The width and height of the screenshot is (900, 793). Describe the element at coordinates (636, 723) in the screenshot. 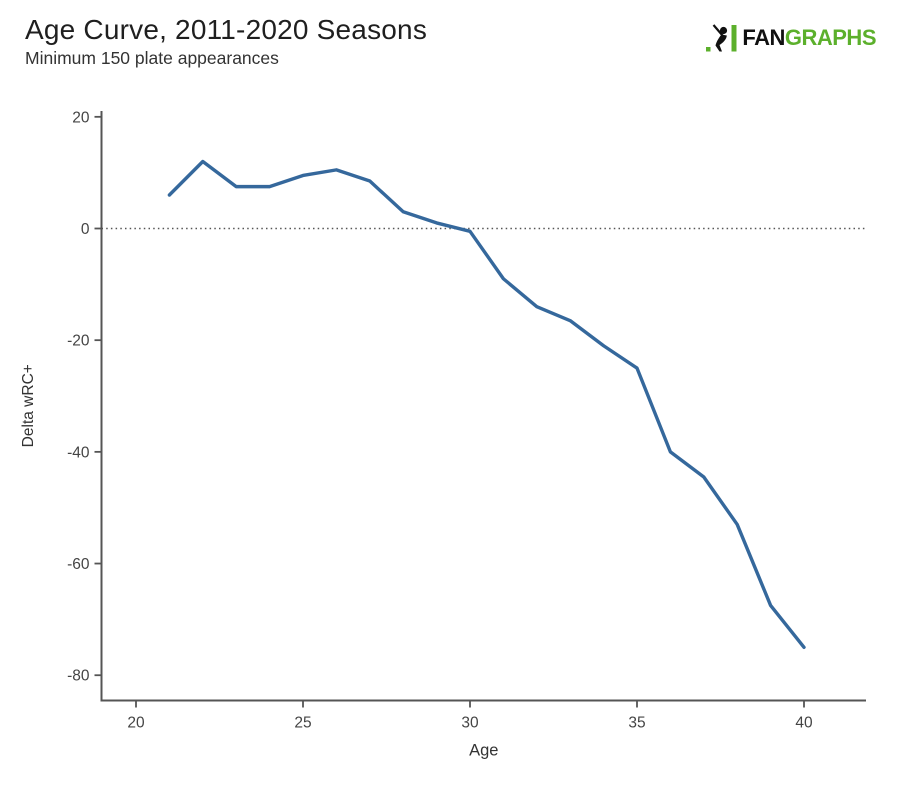

I see `x-tick-label: 35` at that location.